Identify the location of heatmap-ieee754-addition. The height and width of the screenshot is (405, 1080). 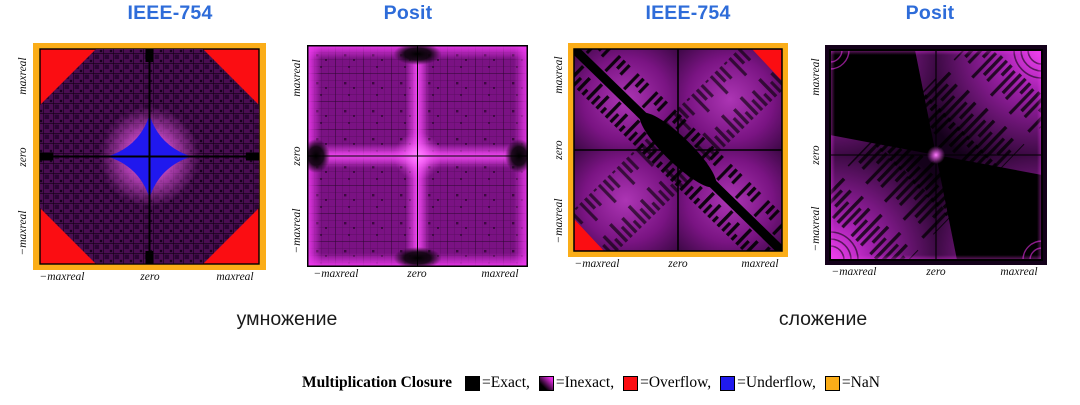
(678, 150).